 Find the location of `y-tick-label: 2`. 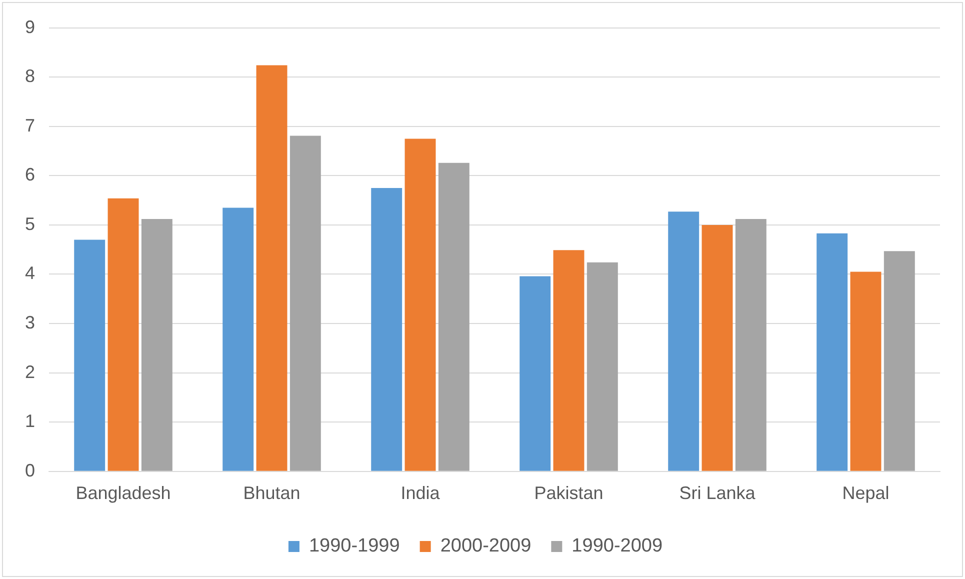

y-tick-label: 2 is located at coordinates (30, 372).